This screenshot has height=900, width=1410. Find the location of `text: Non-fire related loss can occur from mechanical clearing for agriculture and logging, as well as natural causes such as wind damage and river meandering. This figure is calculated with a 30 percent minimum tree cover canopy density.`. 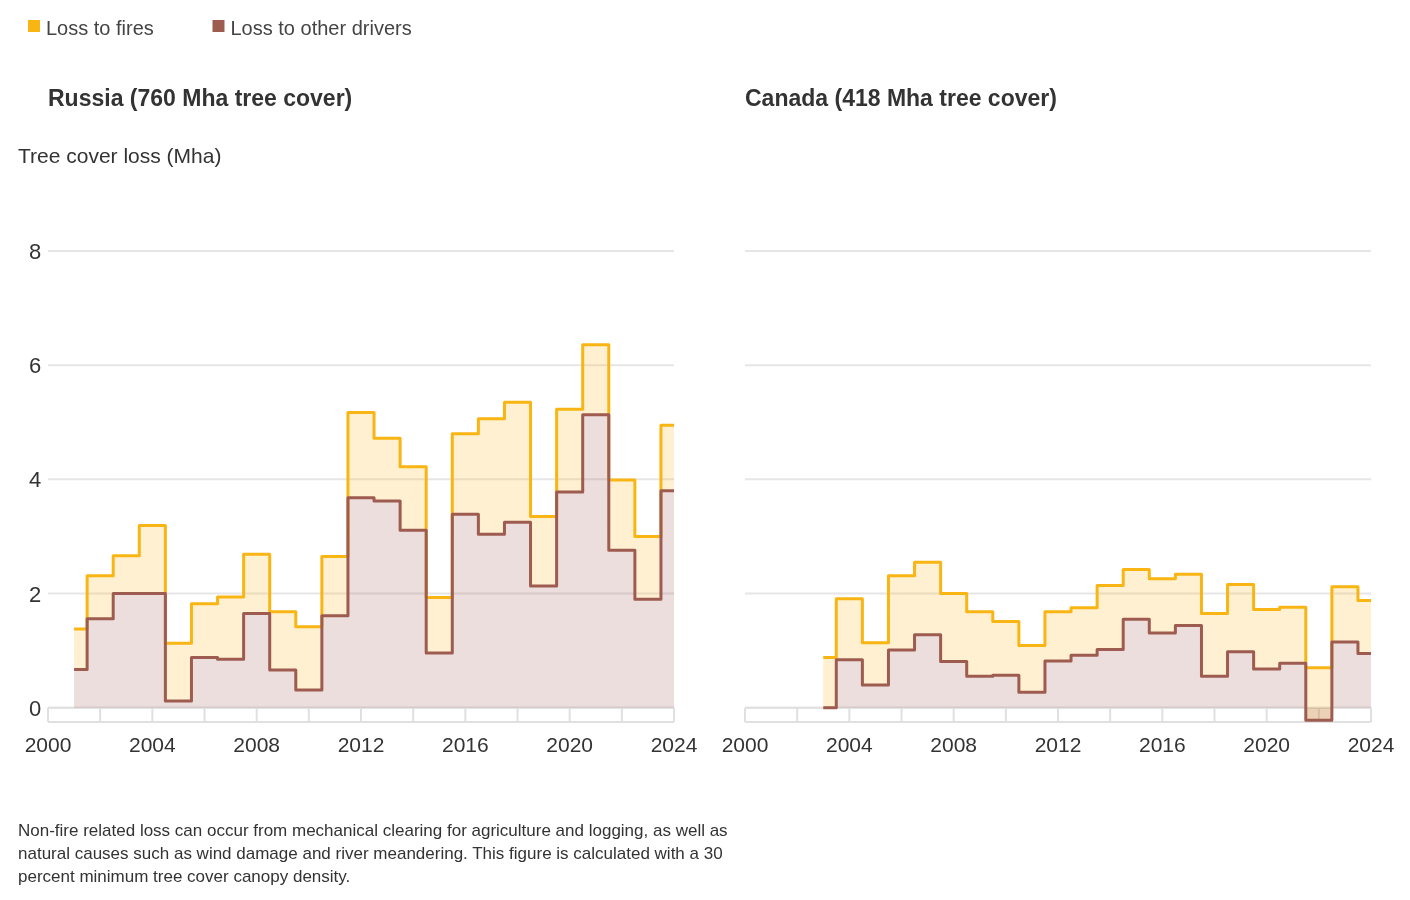

text: Non-fire related loss can occur from mechanical clearing for agriculture and logging, as well as natural causes such as wind damage and river meandering. This figure is calculated with a 30 percent minimum tree cover canopy density. is located at coordinates (373, 853).